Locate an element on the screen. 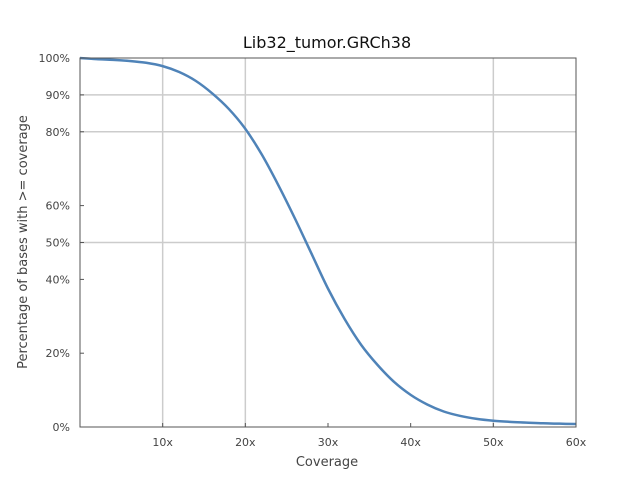  y-tick-label: 0% is located at coordinates (61, 427).